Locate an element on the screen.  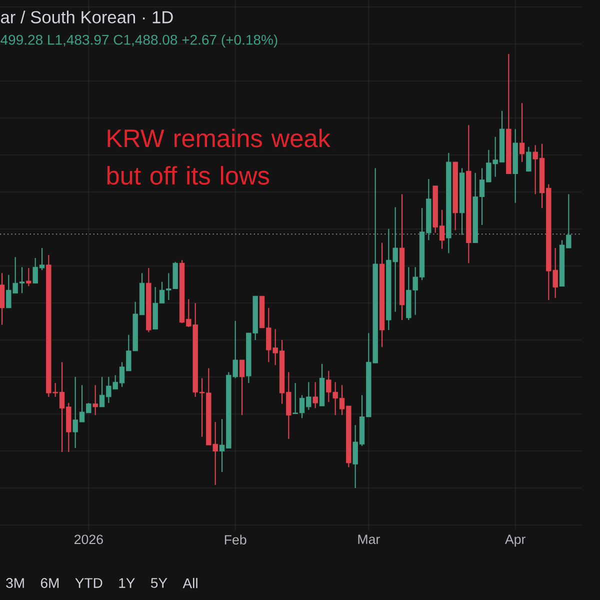
text: 3M is located at coordinates (15, 583).